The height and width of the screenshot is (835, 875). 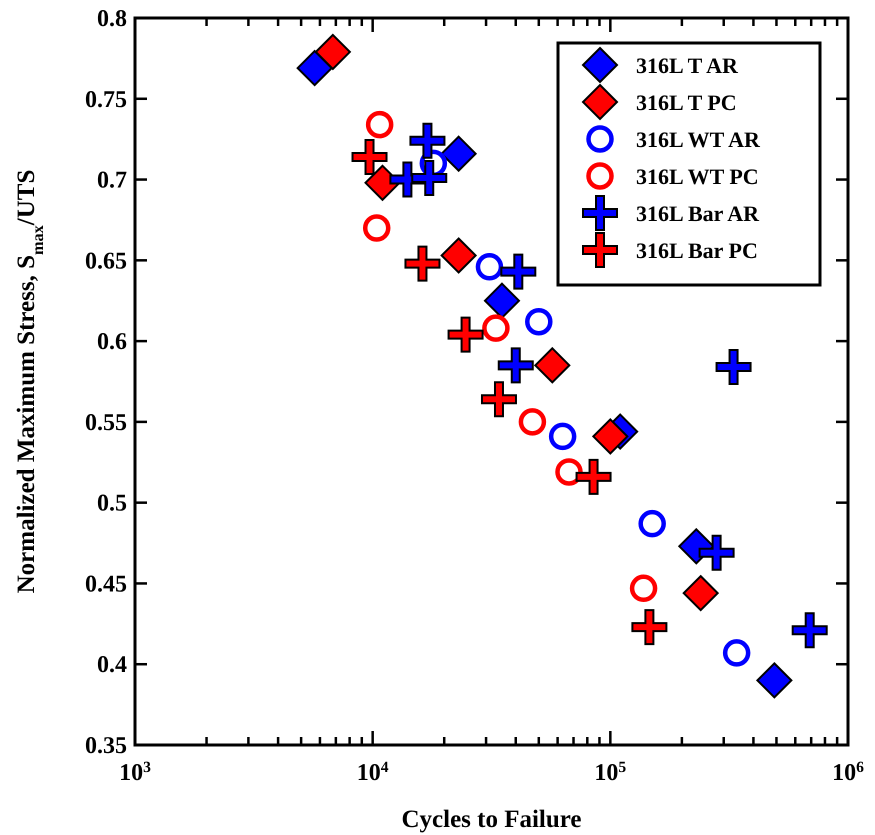 I want to click on legend-label: 316L T AR, so click(x=688, y=65).